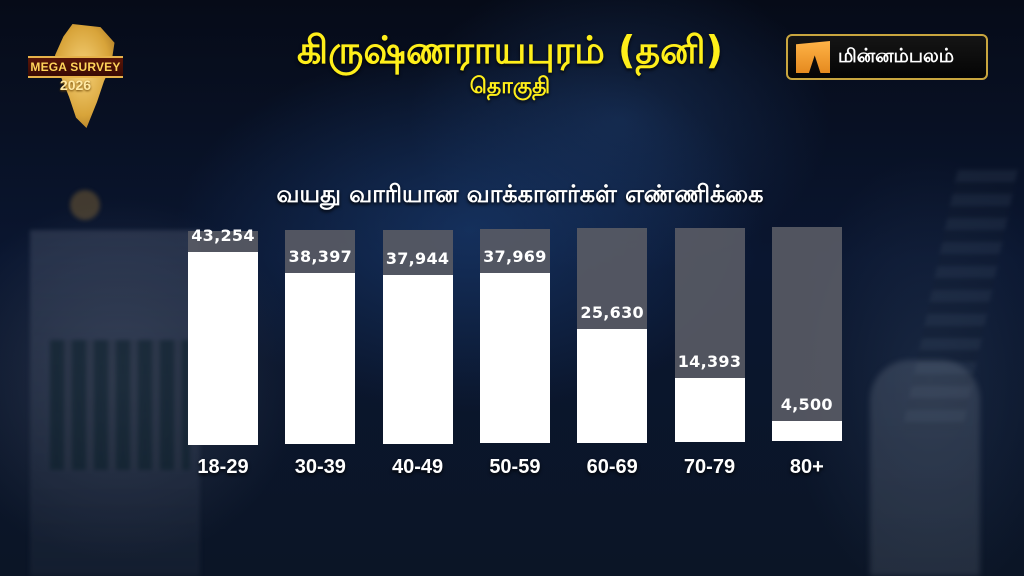  What do you see at coordinates (417, 258) in the screenshot?
I see `bar-value-label: 37,944` at bounding box center [417, 258].